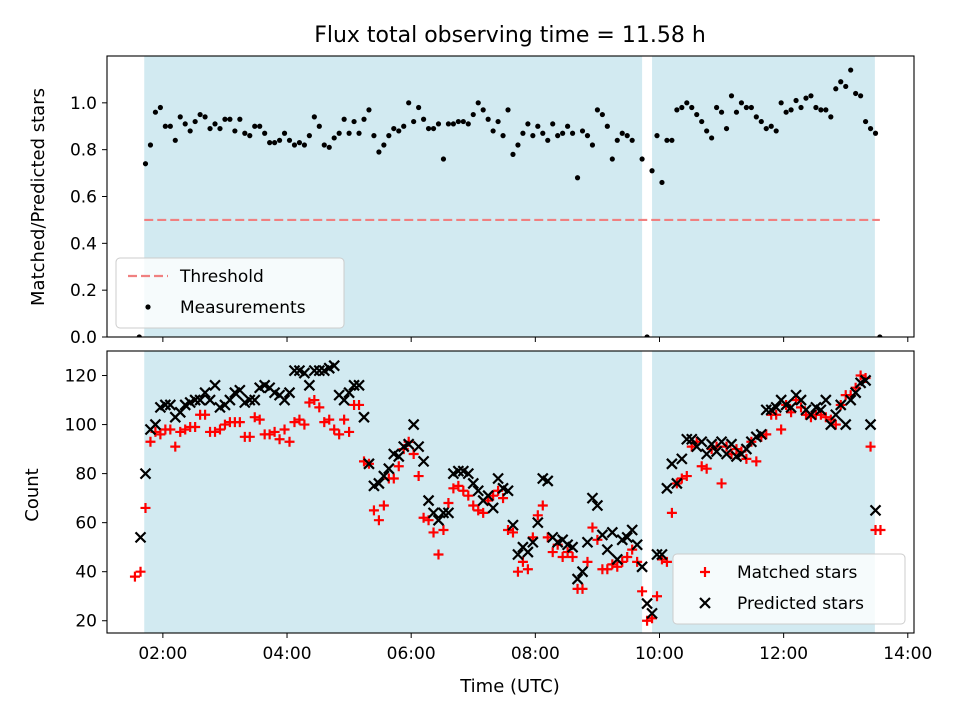 The image size is (960, 720). Describe the element at coordinates (230, 293) in the screenshot. I see `legend: Threshold Measurements` at that location.